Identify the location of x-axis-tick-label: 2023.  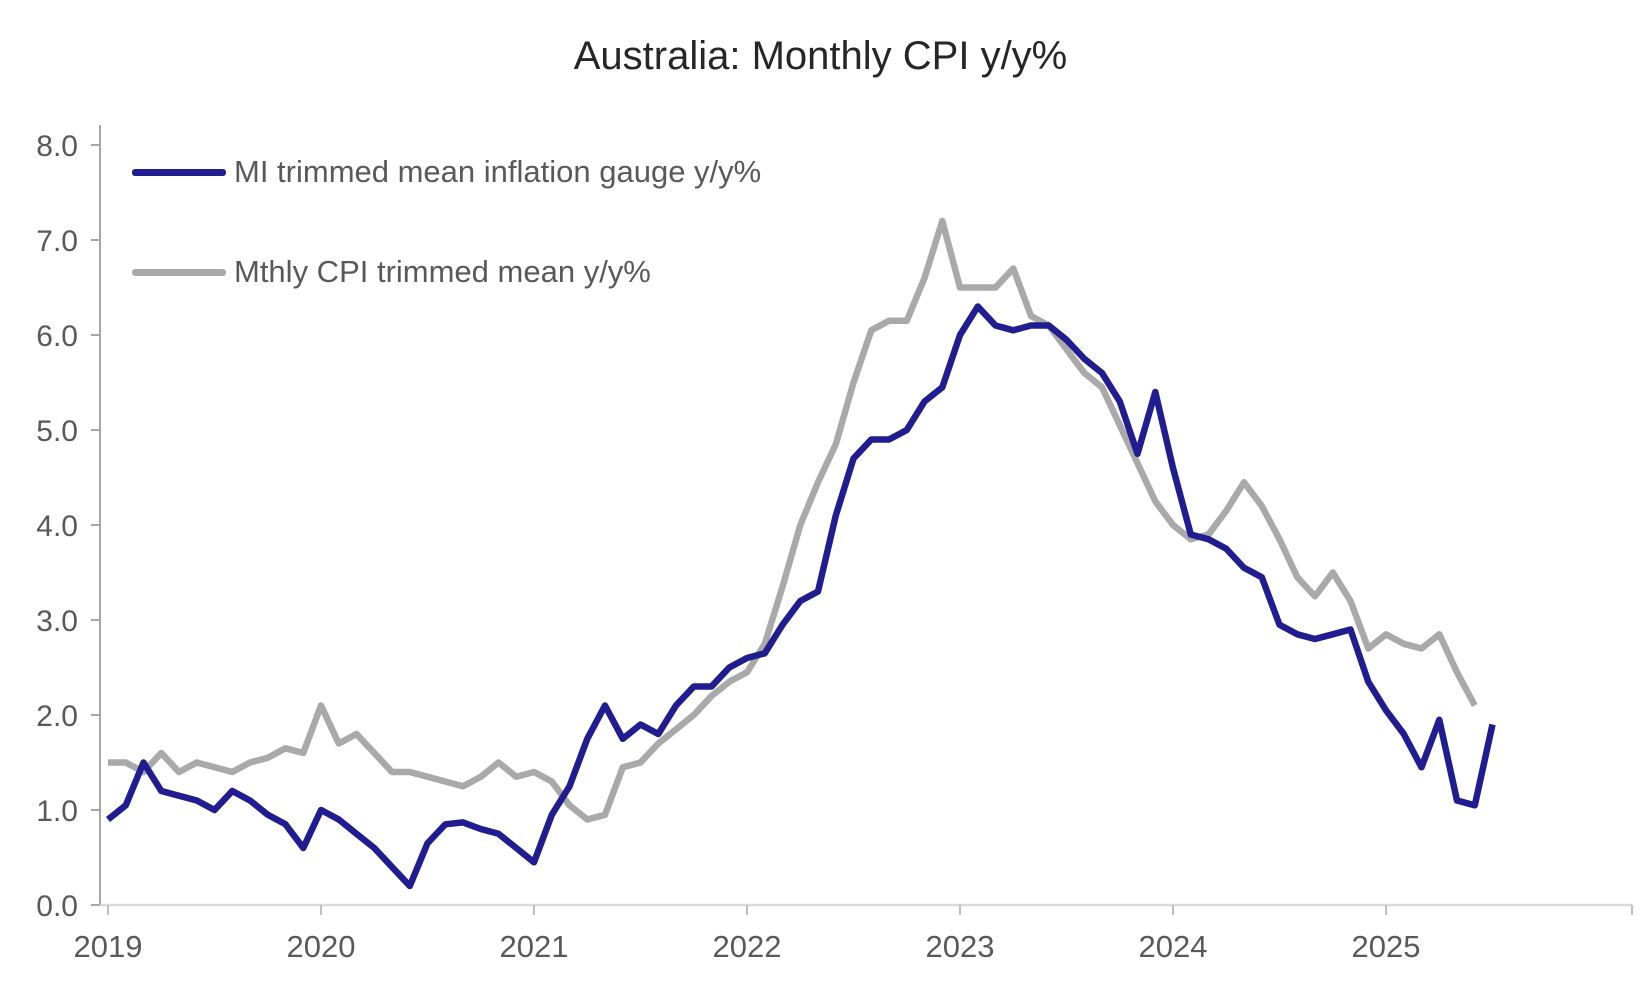
(960, 946).